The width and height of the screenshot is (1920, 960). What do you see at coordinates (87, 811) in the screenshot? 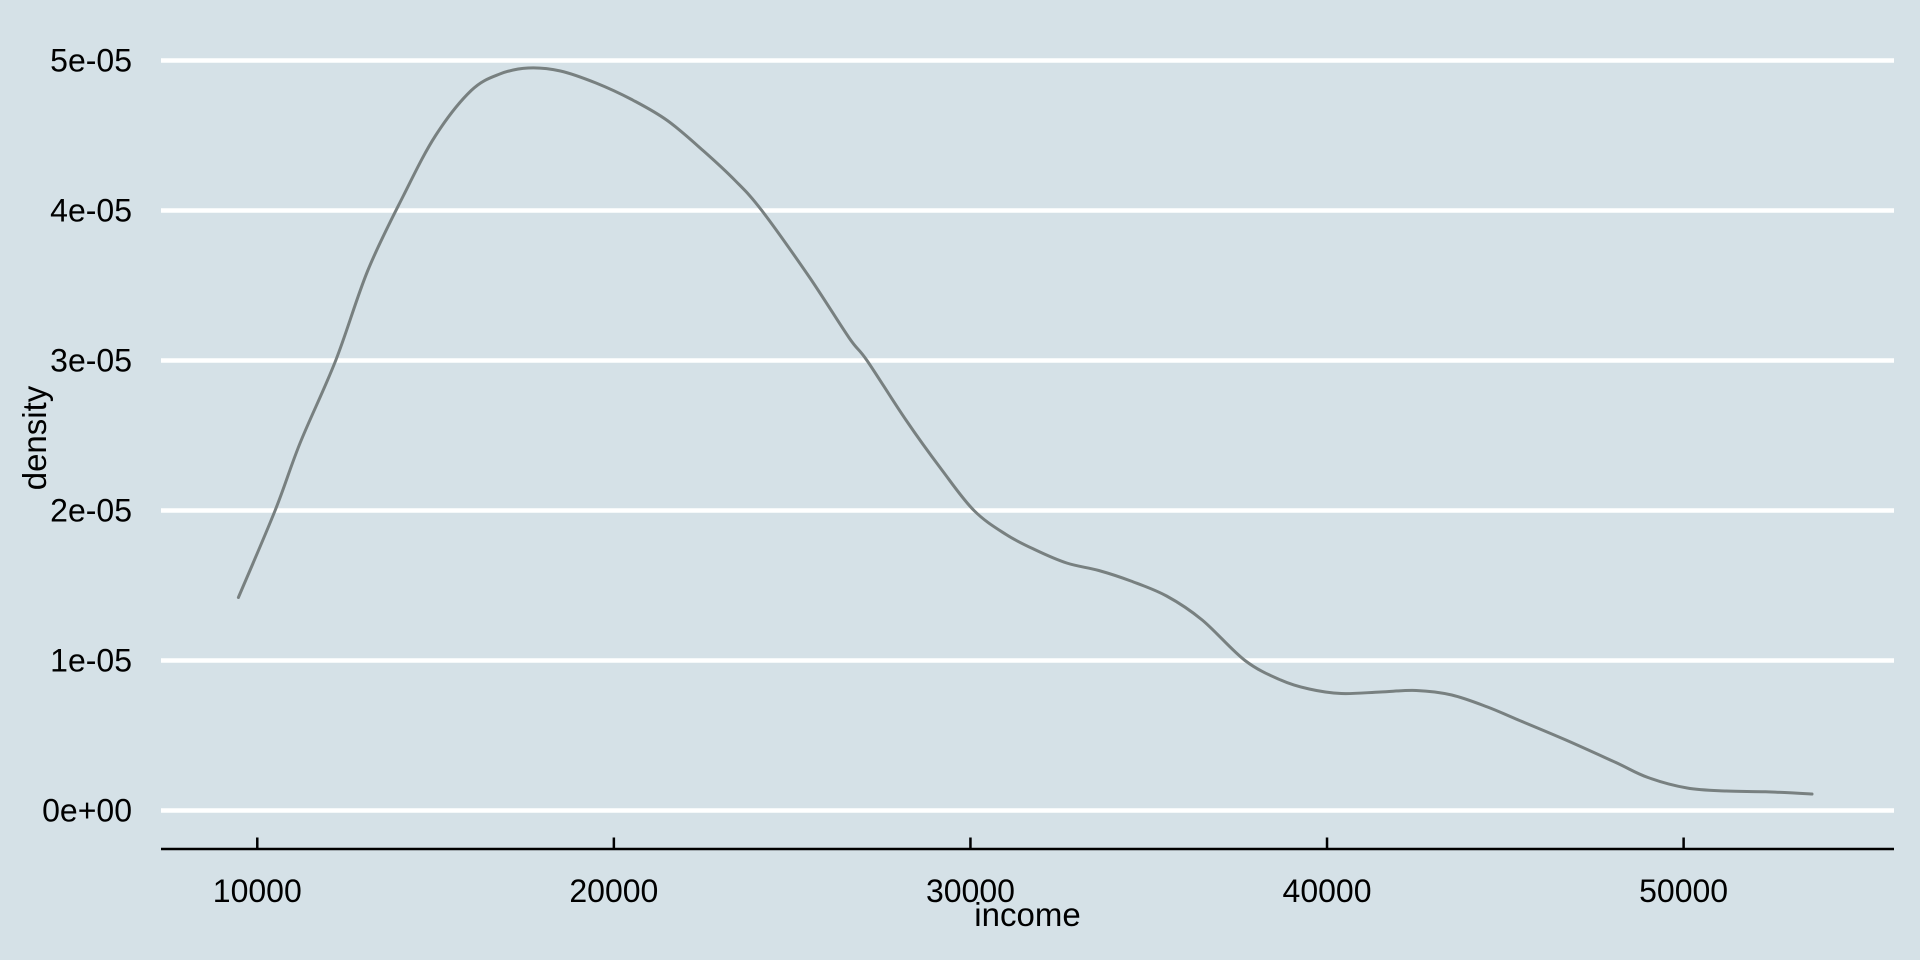
I see `y-tick-label: 0e+00` at bounding box center [87, 811].